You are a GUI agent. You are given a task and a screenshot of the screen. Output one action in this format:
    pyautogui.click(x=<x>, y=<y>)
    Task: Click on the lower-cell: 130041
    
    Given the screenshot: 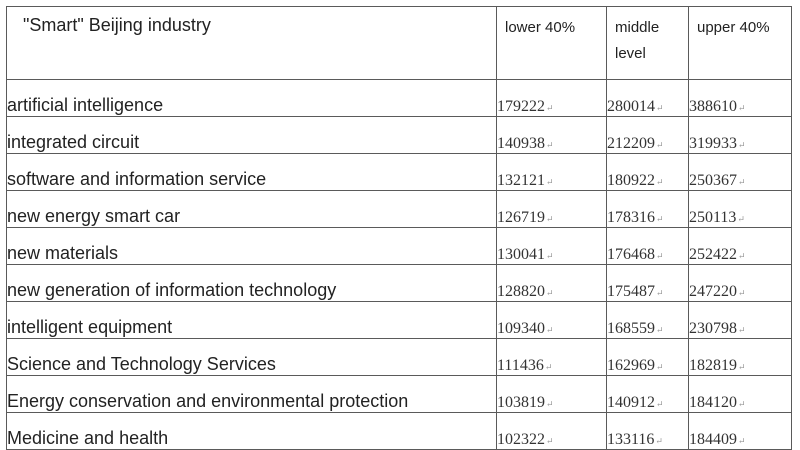 What is the action you would take?
    pyautogui.click(x=551, y=246)
    